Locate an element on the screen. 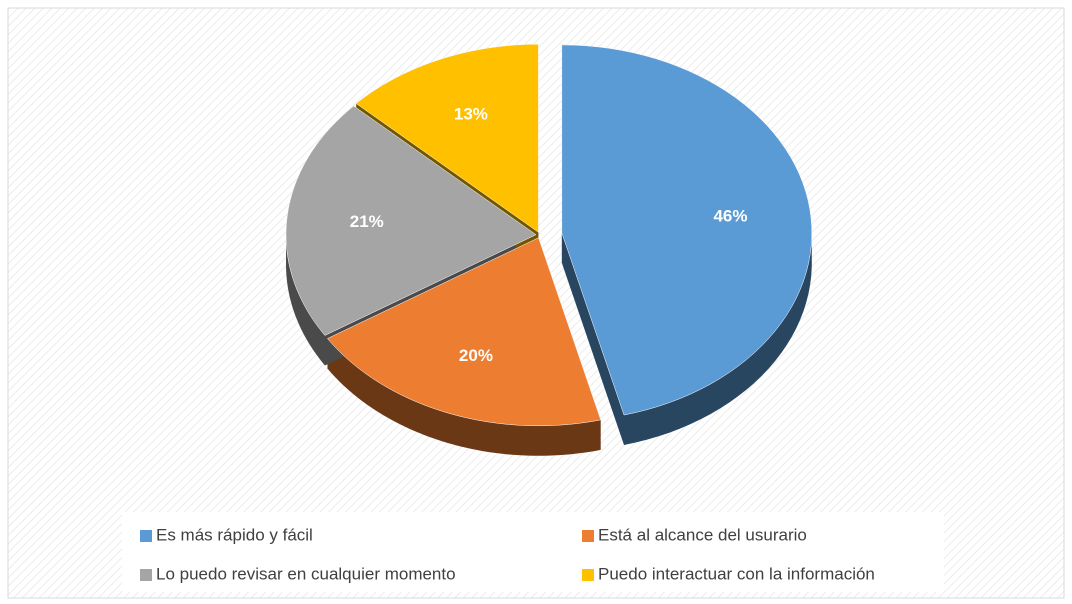  data-label: 13% is located at coordinates (471, 113).